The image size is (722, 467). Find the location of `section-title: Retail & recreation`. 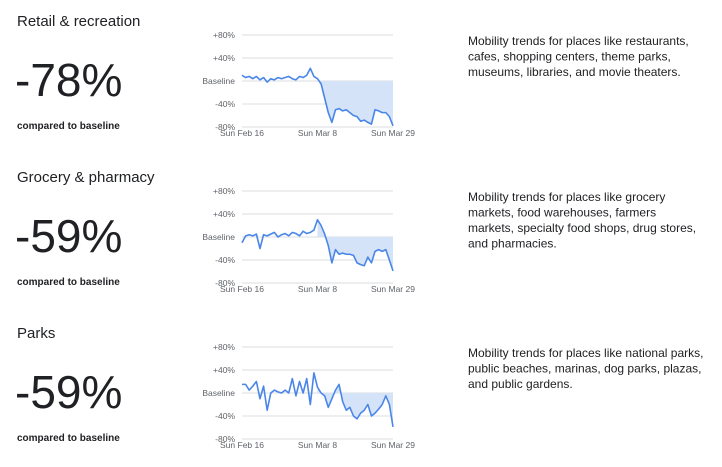

section-title: Retail & recreation is located at coordinates (78, 21).